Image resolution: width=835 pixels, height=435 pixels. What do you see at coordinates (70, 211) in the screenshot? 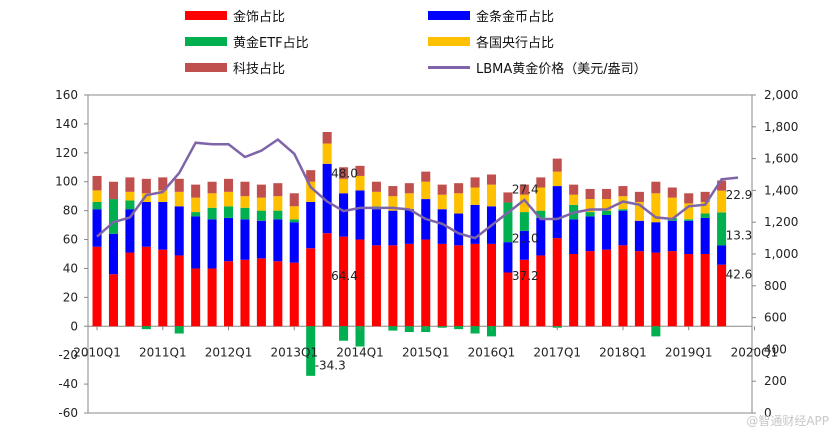
I see `left-tick-label: 80` at bounding box center [70, 211].